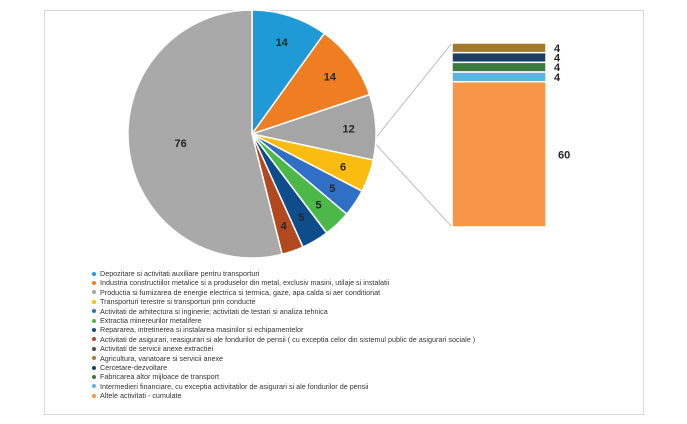 The height and width of the screenshot is (424, 687). Describe the element at coordinates (283, 367) in the screenshot. I see `legend-item: Cercetare-dezvoltare` at that location.